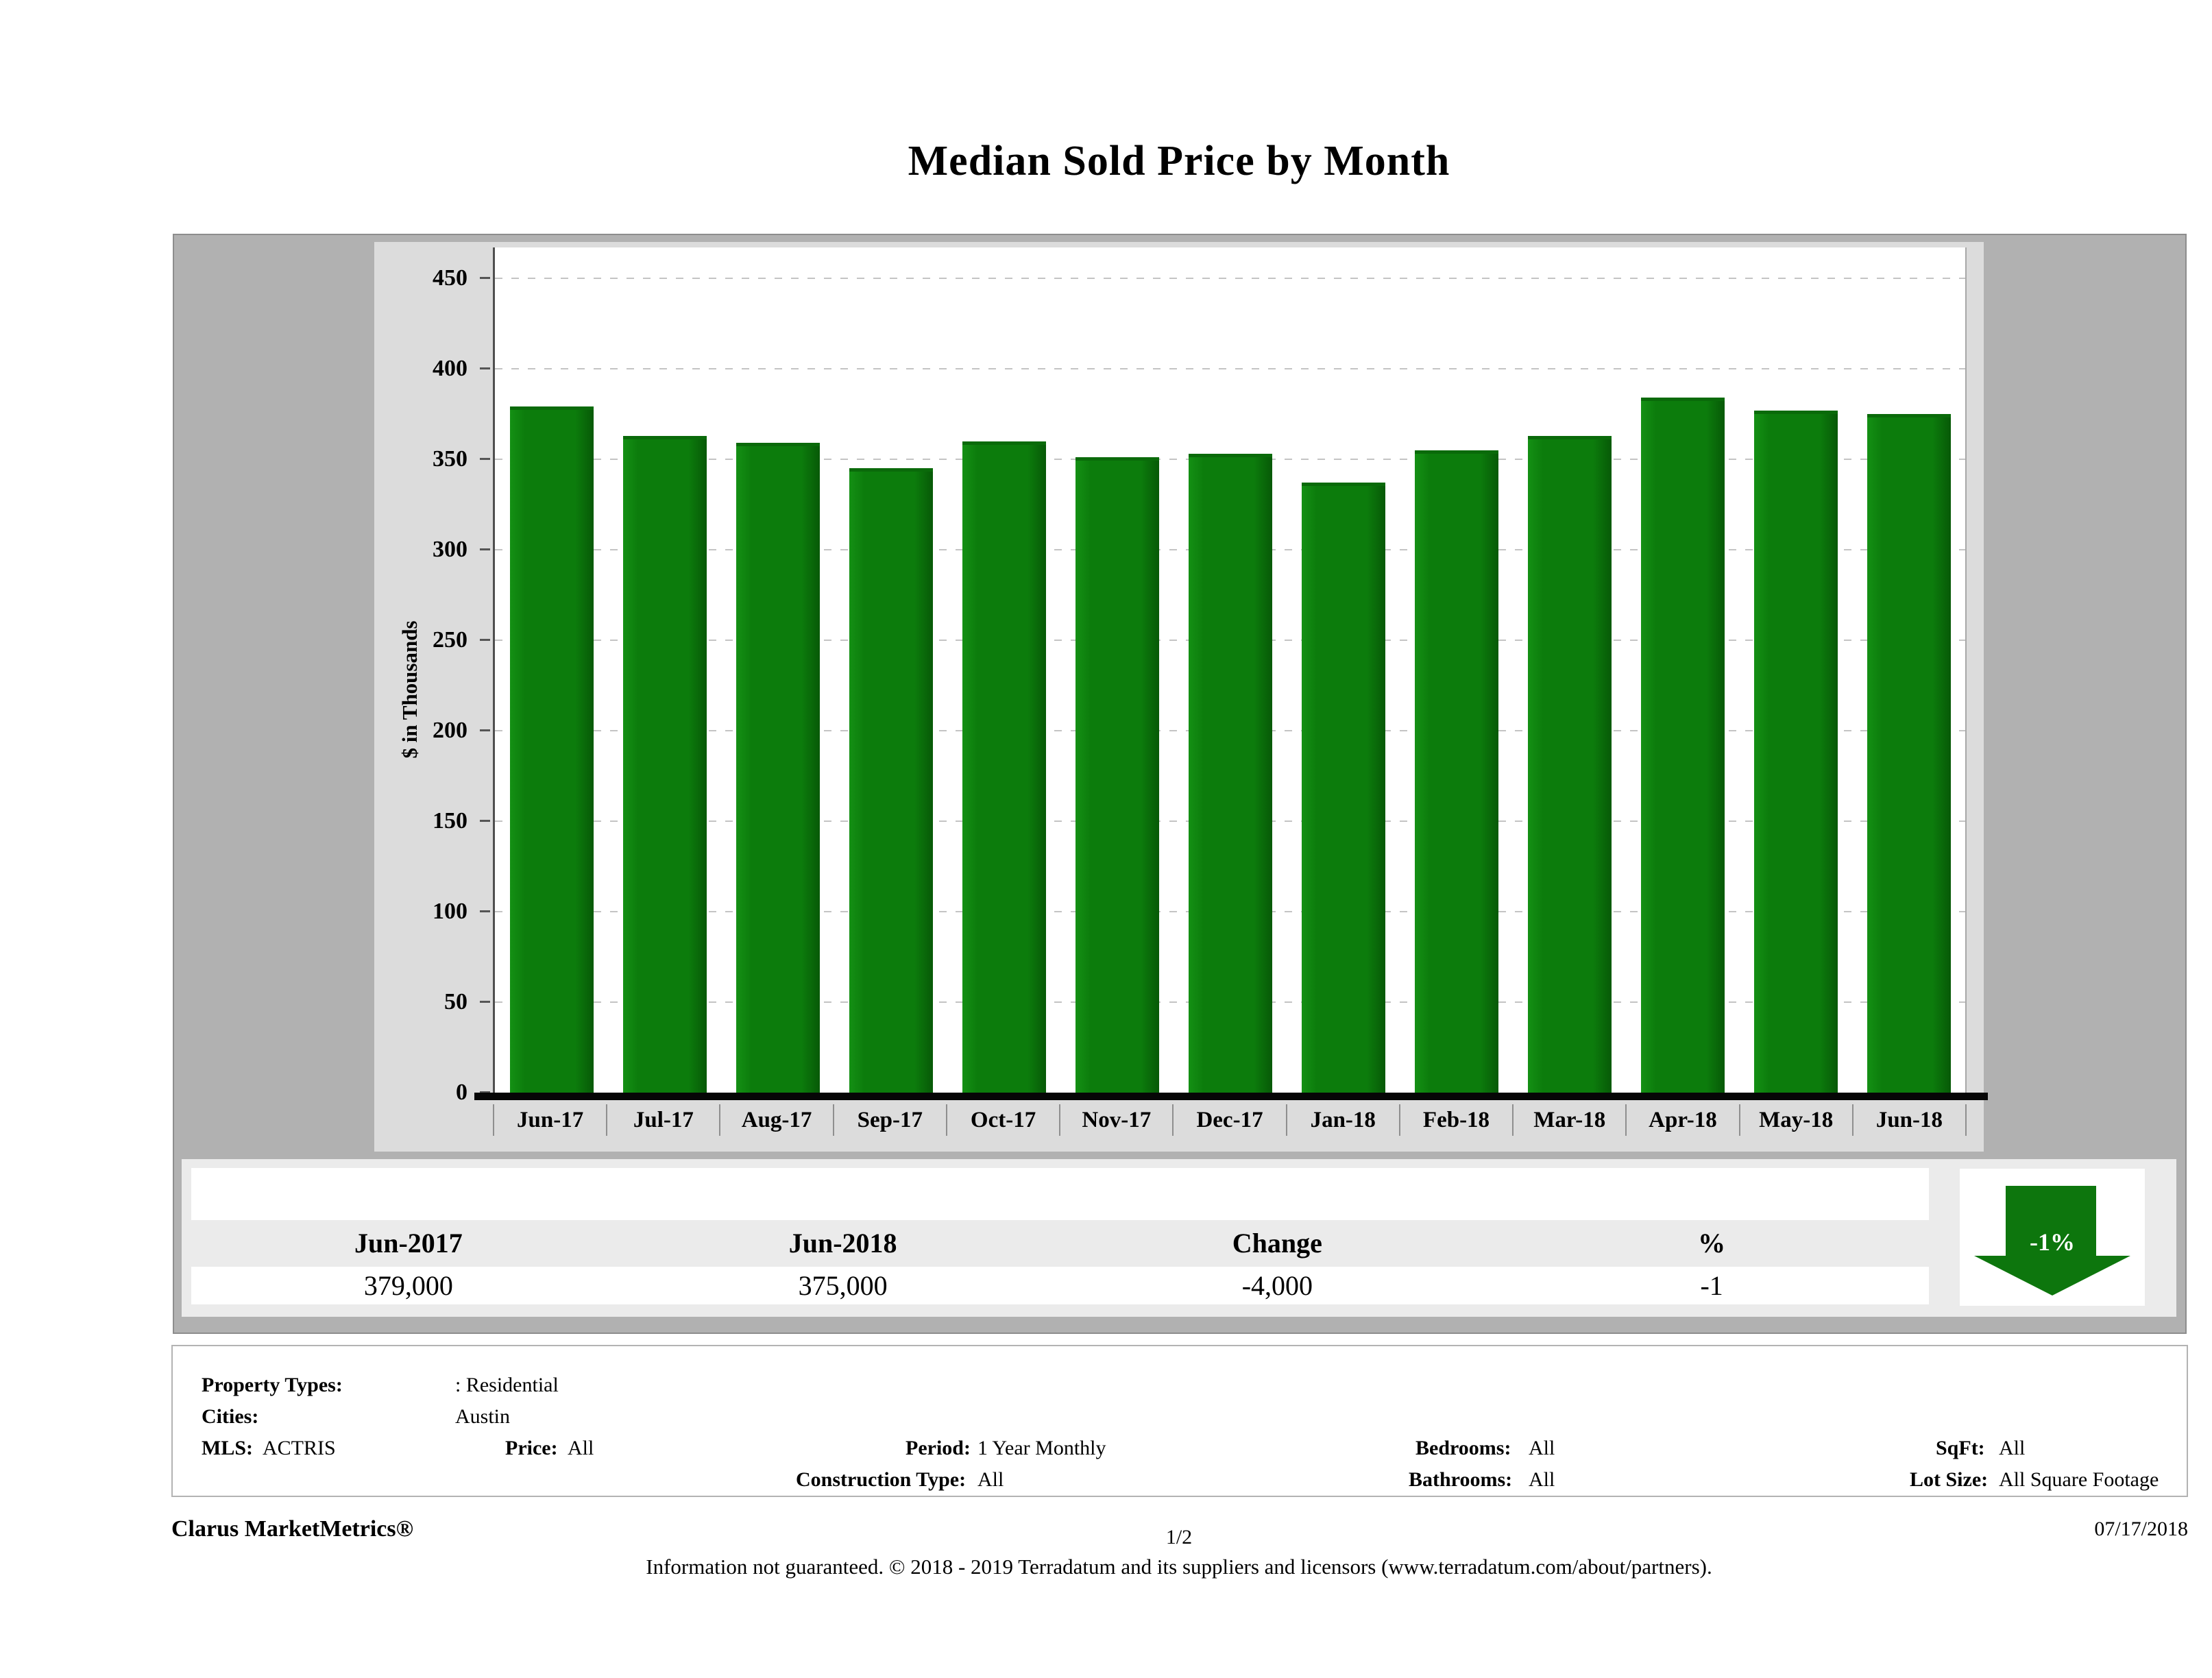 This screenshot has height=1678, width=2212. What do you see at coordinates (1342, 1120) in the screenshot?
I see `x-tick-label-Jan-18: Jan-18` at bounding box center [1342, 1120].